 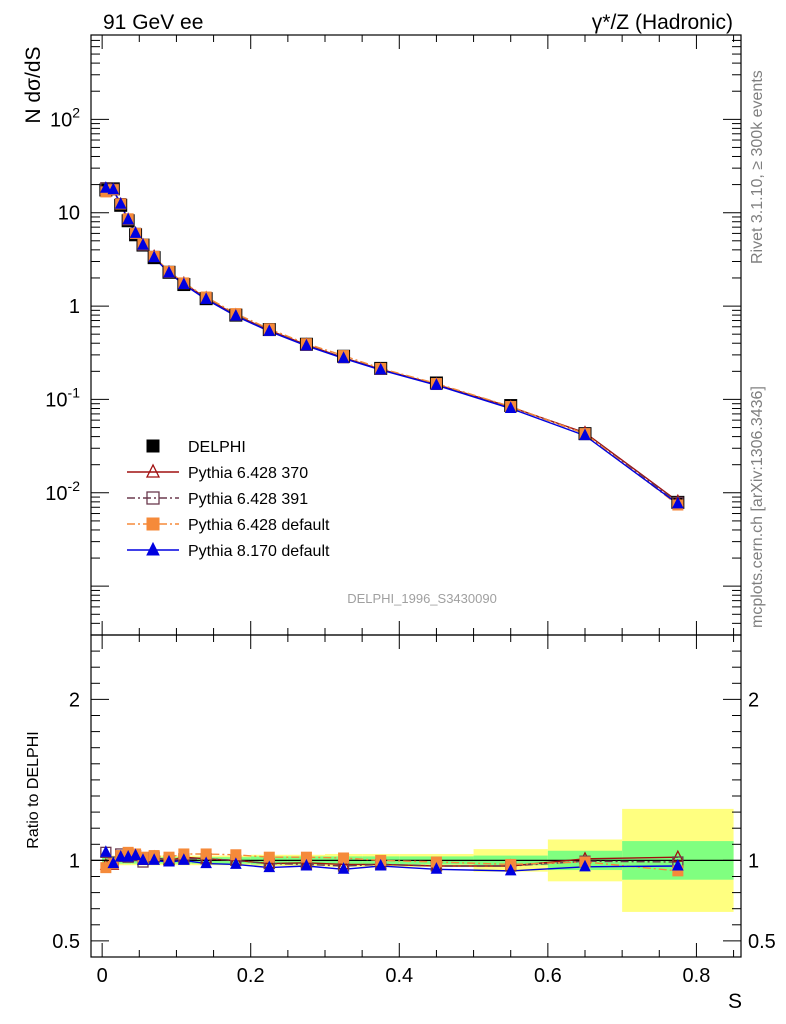 I want to click on main-ytick-label: 10⁻¹, so click(x=62, y=397).